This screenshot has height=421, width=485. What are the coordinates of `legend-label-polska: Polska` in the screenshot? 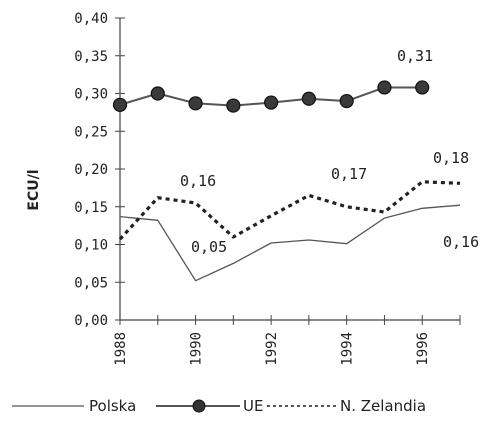 It's located at (112, 406).